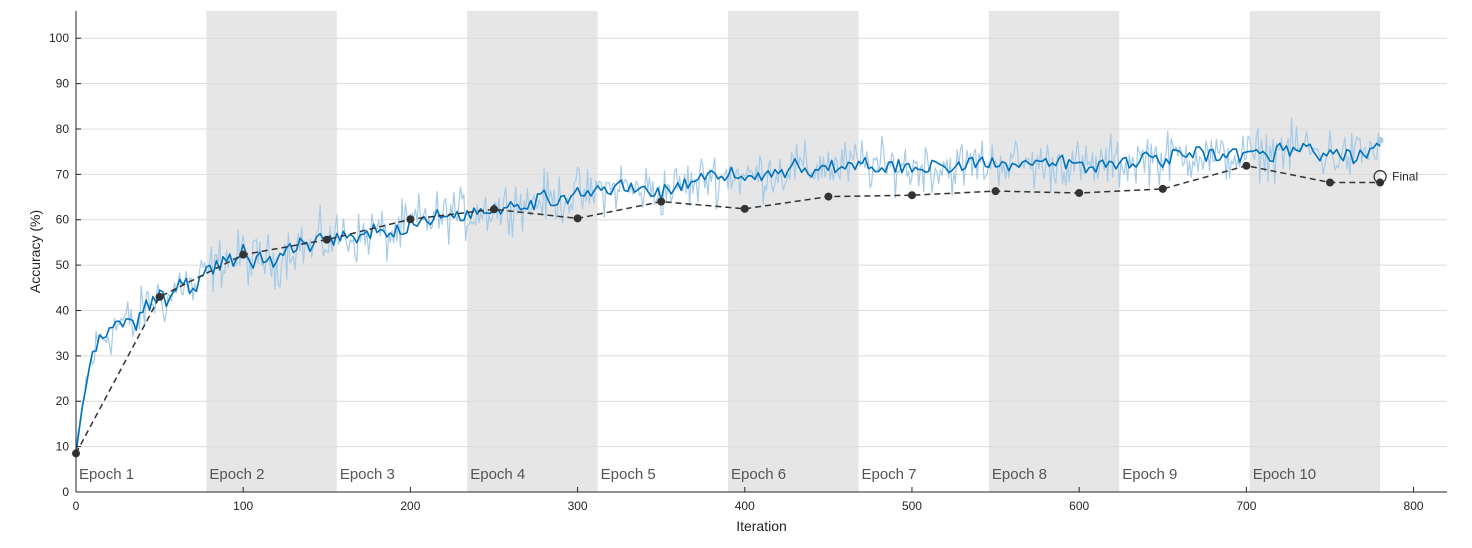 The height and width of the screenshot is (548, 1472). Describe the element at coordinates (106, 474) in the screenshot. I see `epoch-label-1: Epoch 1` at that location.